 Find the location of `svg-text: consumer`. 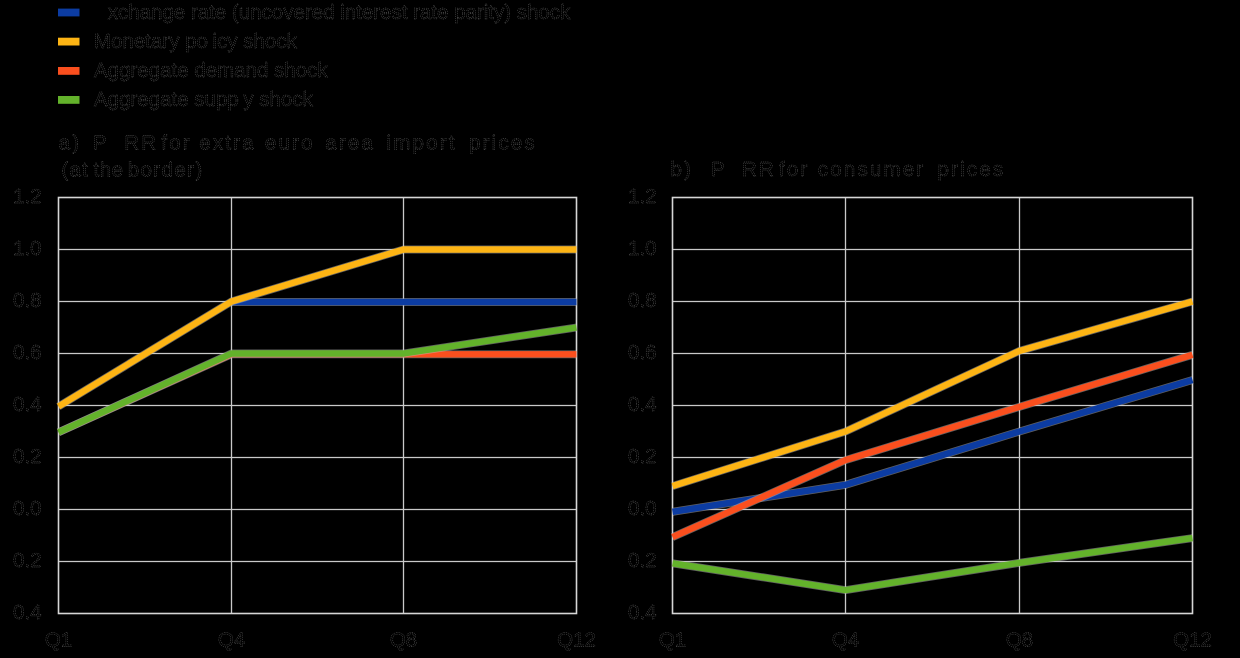

svg-text: consumer is located at coordinates (872, 169).